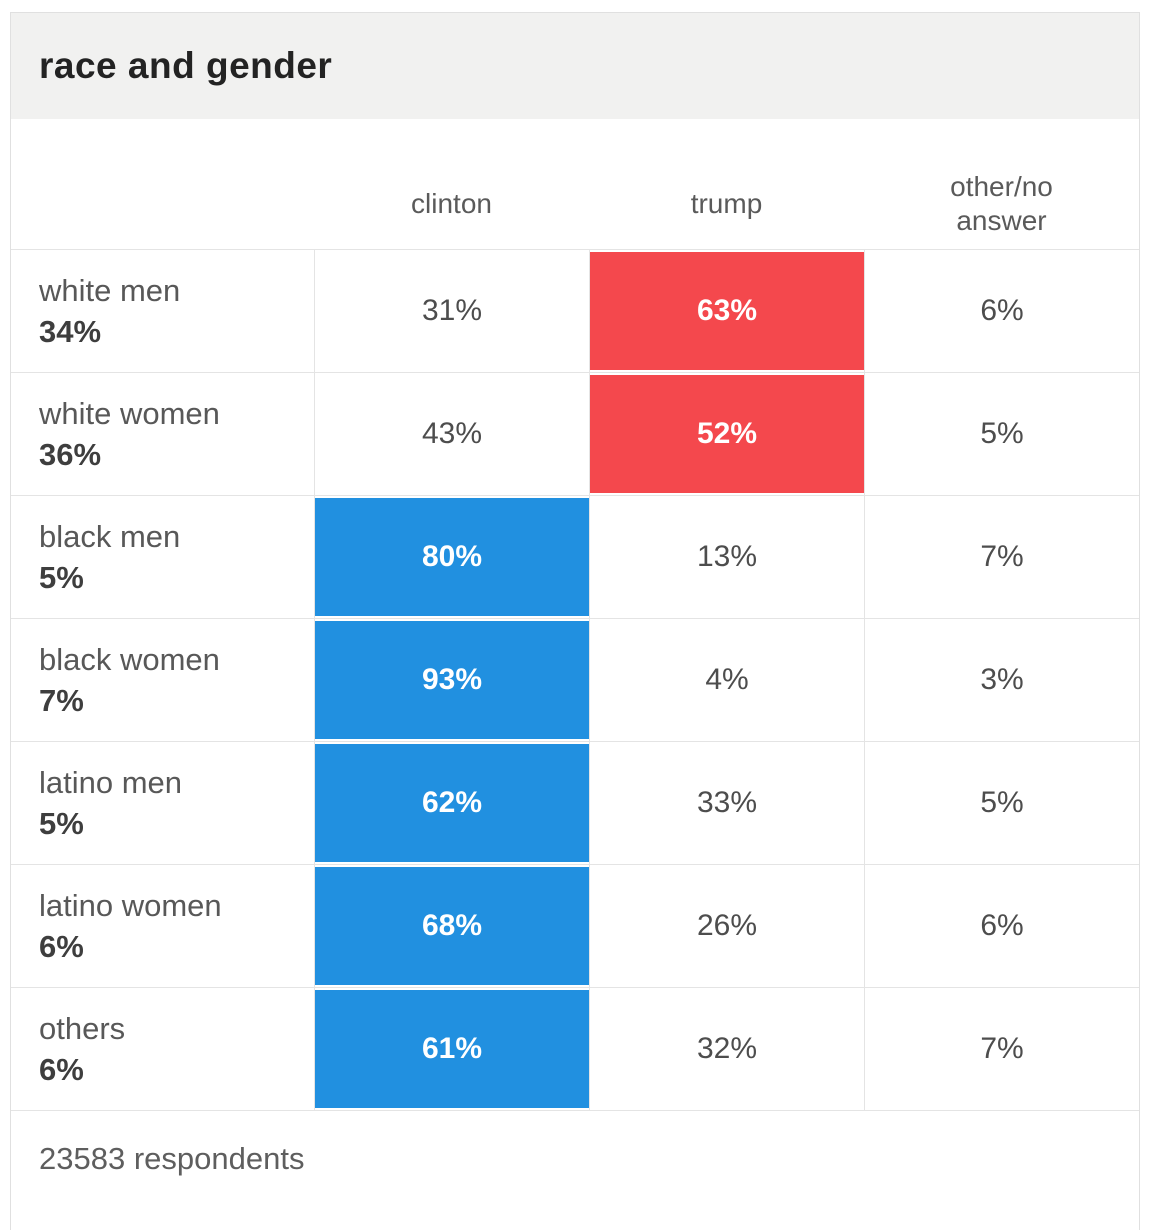 This screenshot has height=1230, width=1152. I want to click on cell-white-men-clinton: 31%, so click(451, 310).